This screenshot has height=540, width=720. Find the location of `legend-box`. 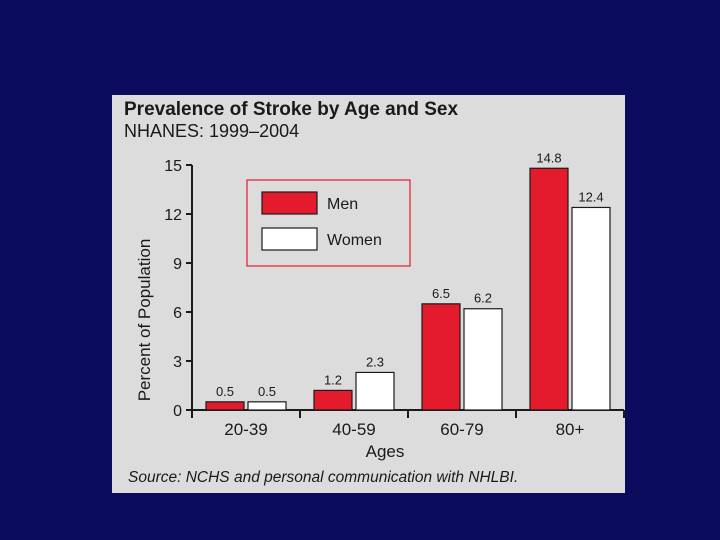

legend-box is located at coordinates (328, 223).